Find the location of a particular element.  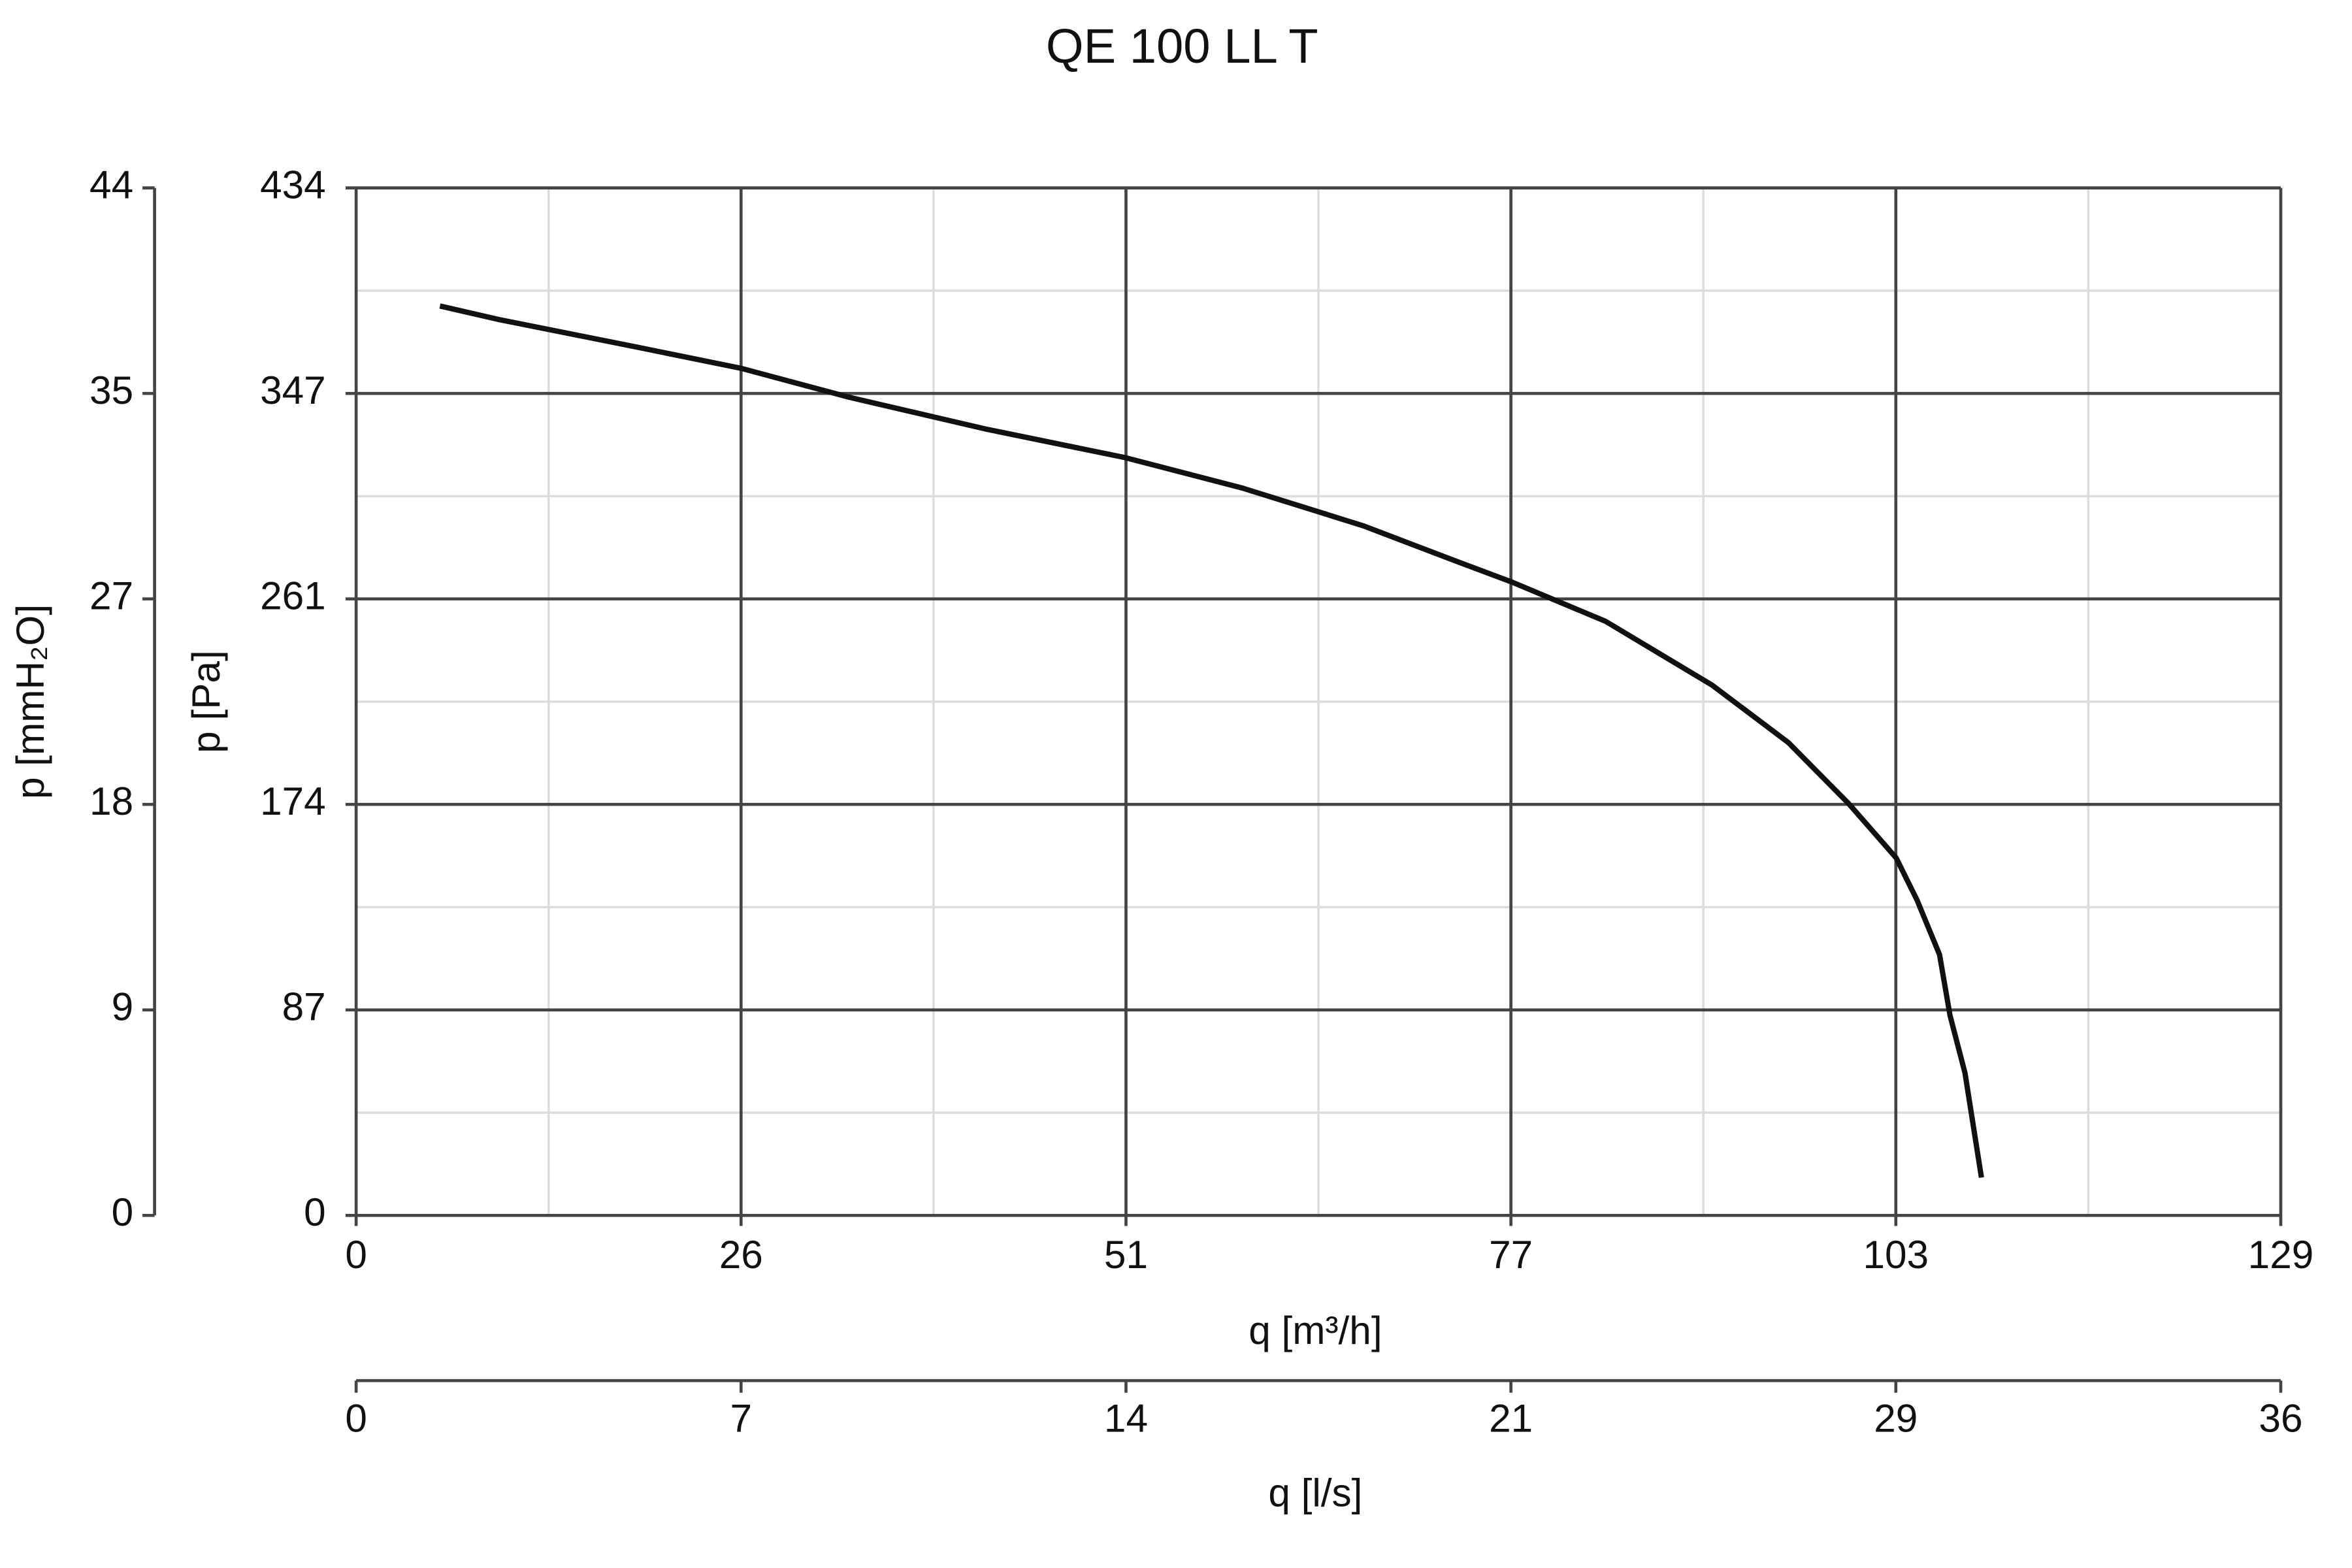

x2-tick-label: 36 is located at coordinates (2280, 1418).